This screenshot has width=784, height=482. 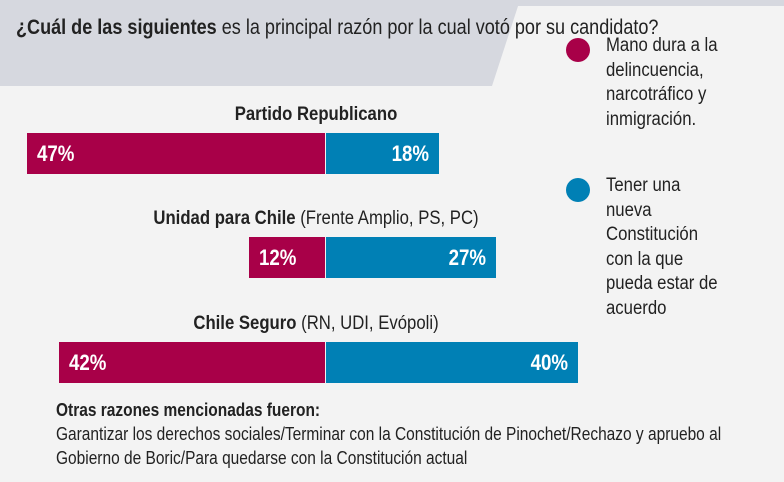 I want to click on data-label: 47%, so click(x=56, y=153).